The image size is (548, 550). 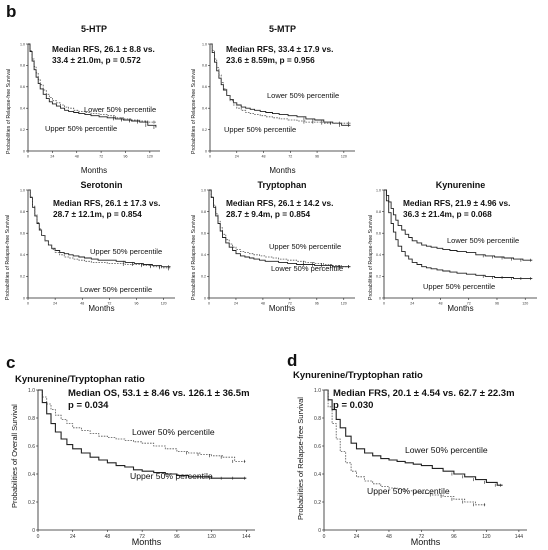 I want to click on annotation-line-1: Median RFS, 26.1 ± 14.2 vs., so click(x=280, y=203).